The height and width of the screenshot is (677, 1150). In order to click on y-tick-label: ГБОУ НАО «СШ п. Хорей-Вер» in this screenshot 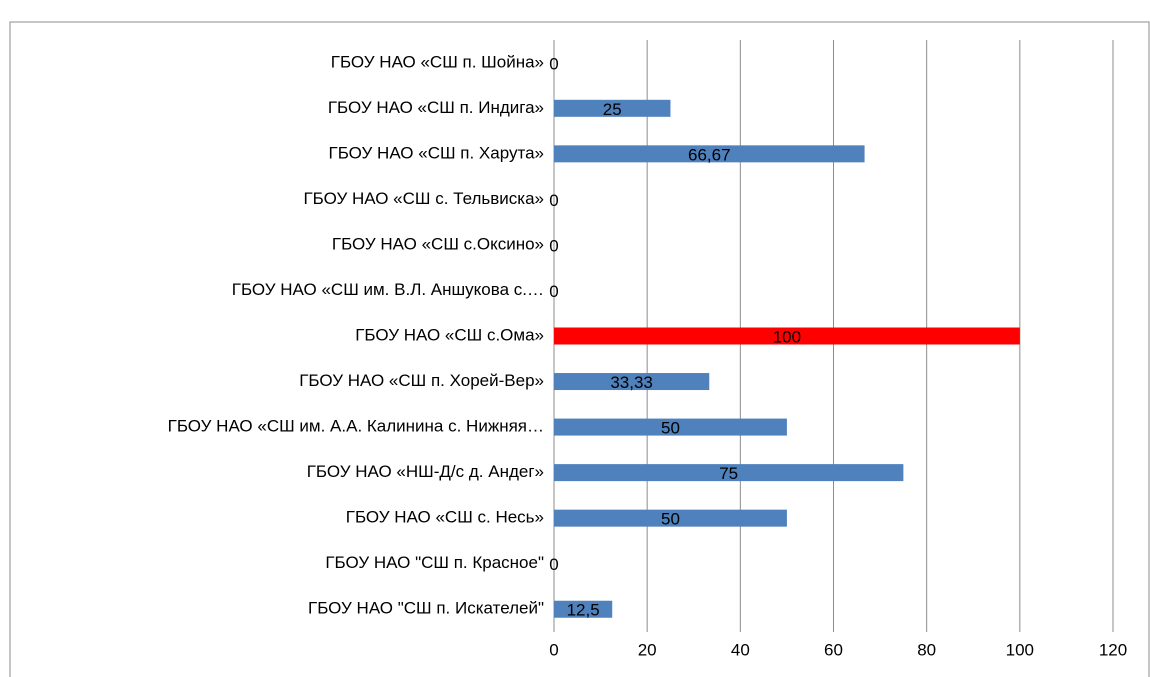, I will do `click(421, 380)`.